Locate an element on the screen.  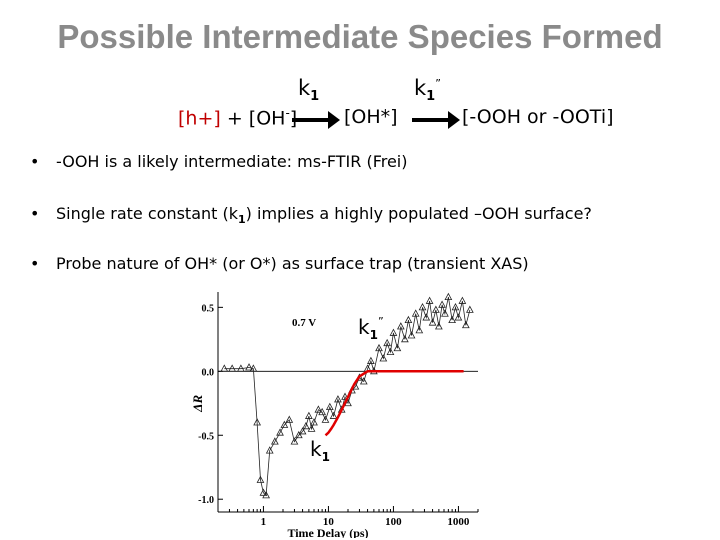
data-series-line is located at coordinates (347, 397).